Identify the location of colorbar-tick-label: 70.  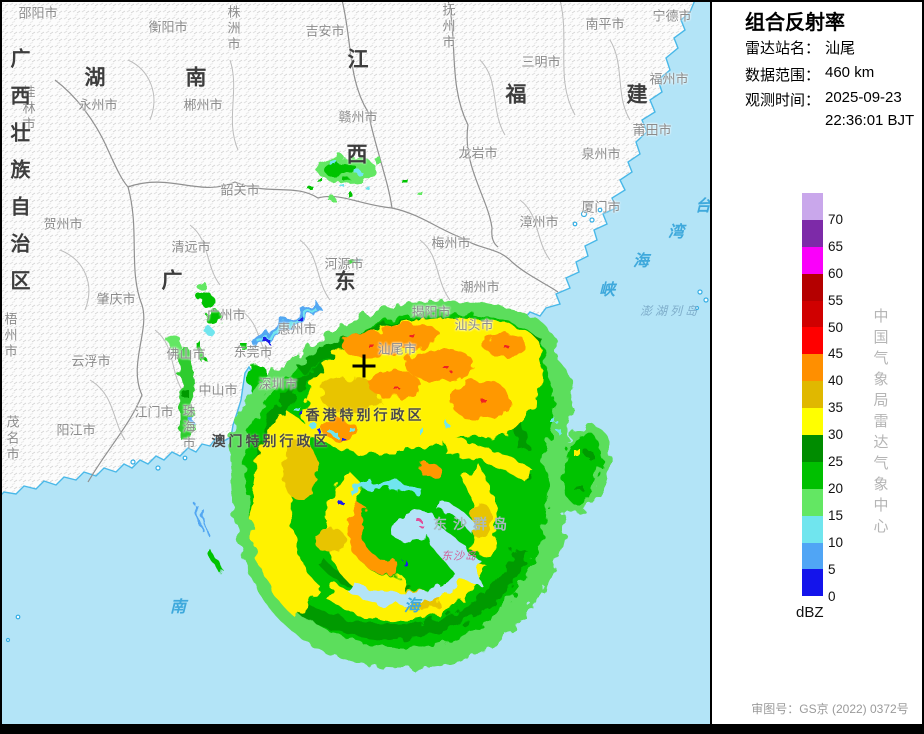
(836, 219).